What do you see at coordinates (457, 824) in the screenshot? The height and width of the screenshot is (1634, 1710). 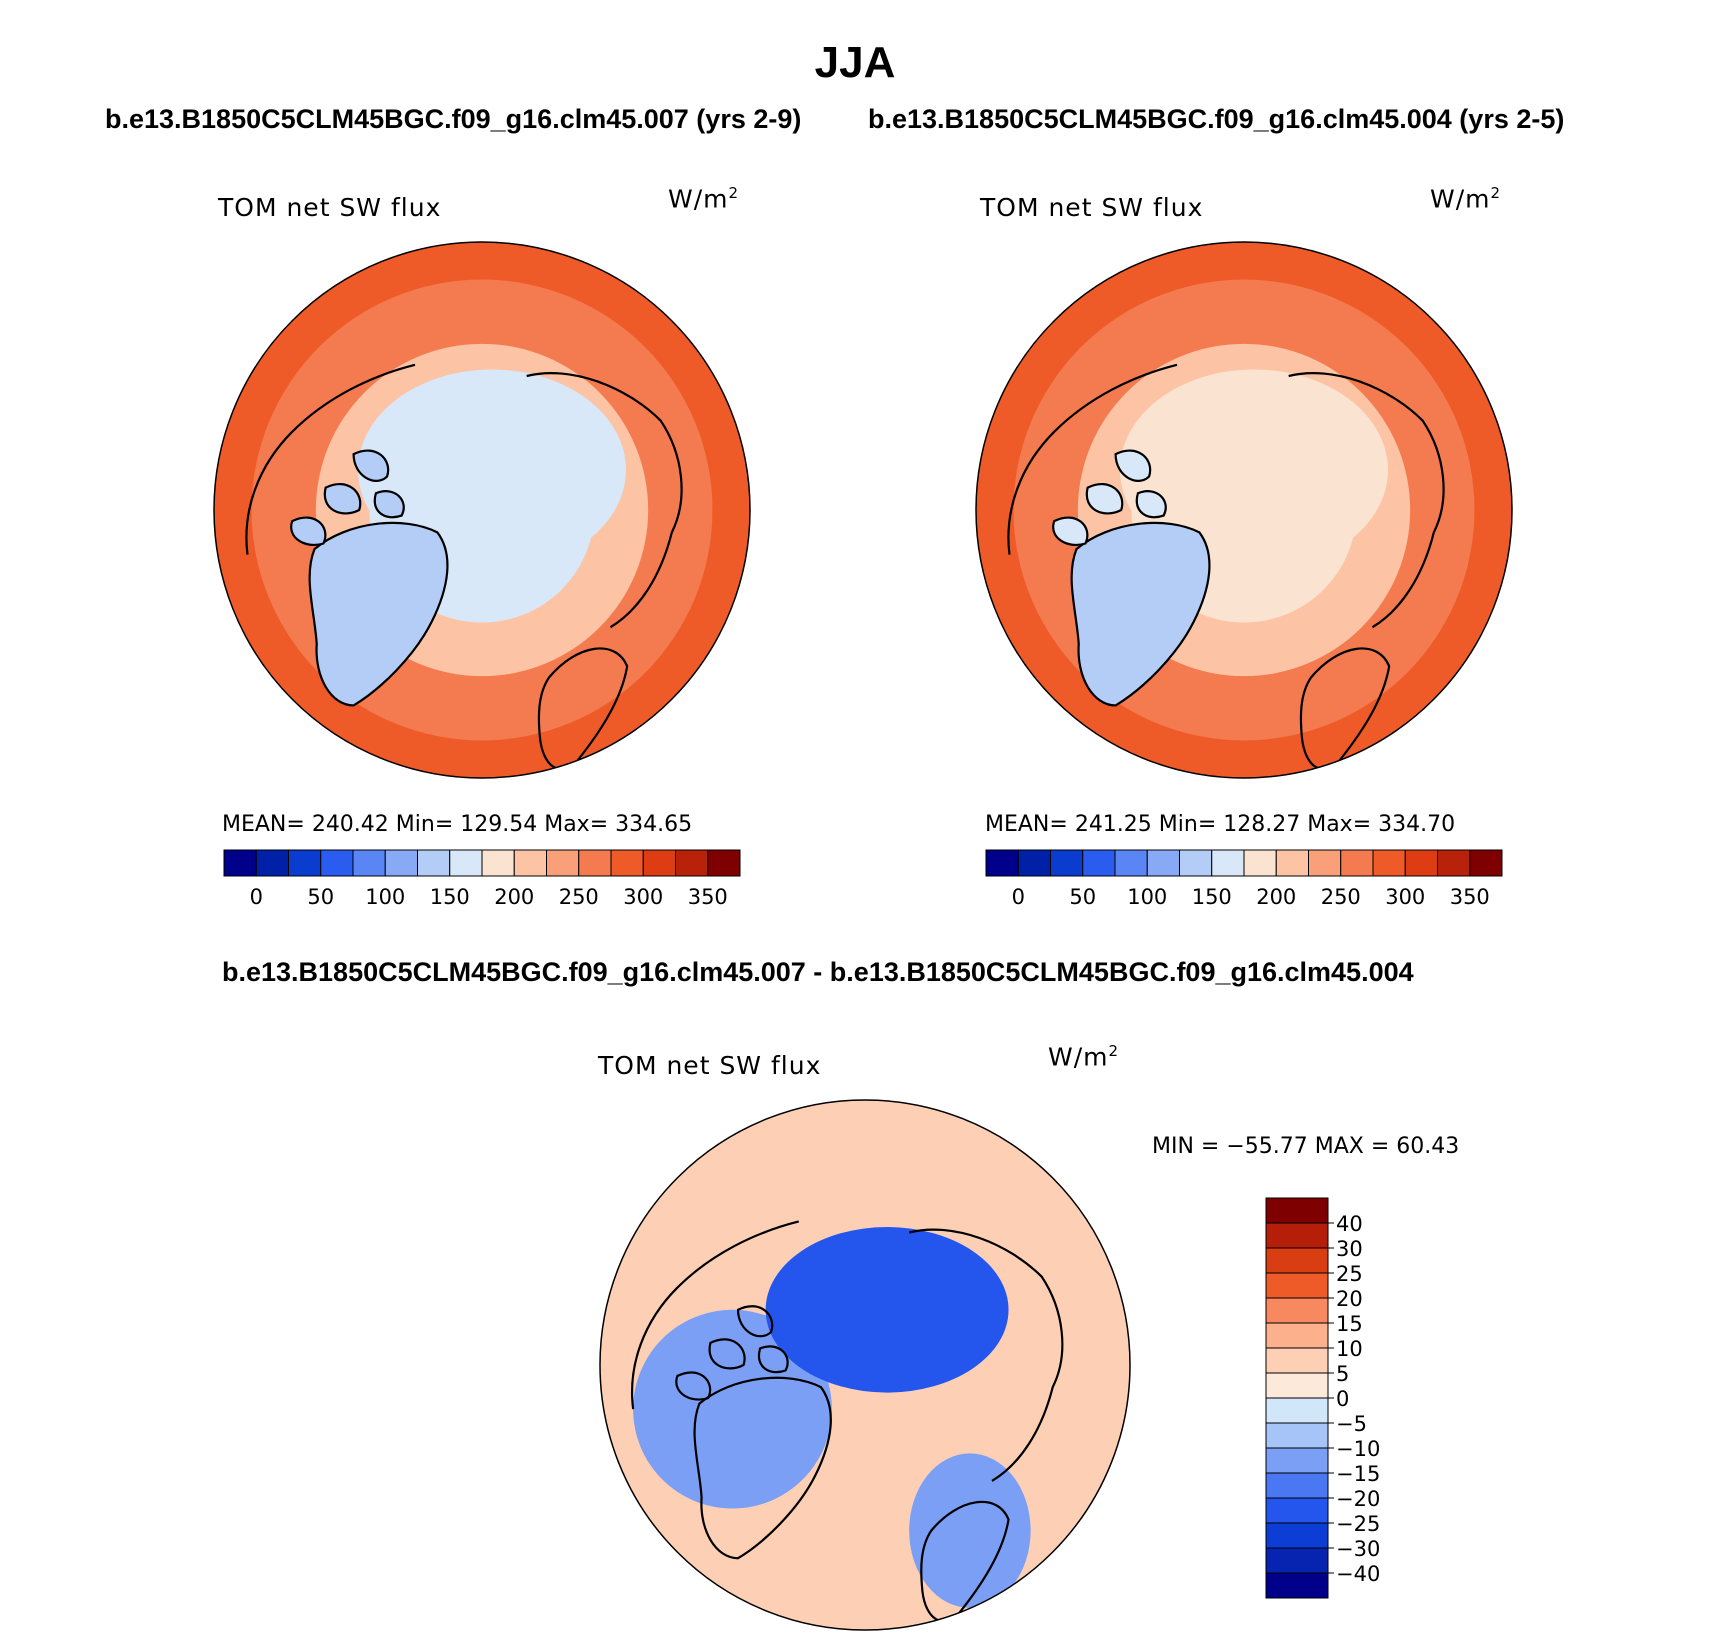 I see `panel-a-stats: MEAN= 240.42 Min= 129.54 Max= 334.65` at bounding box center [457, 824].